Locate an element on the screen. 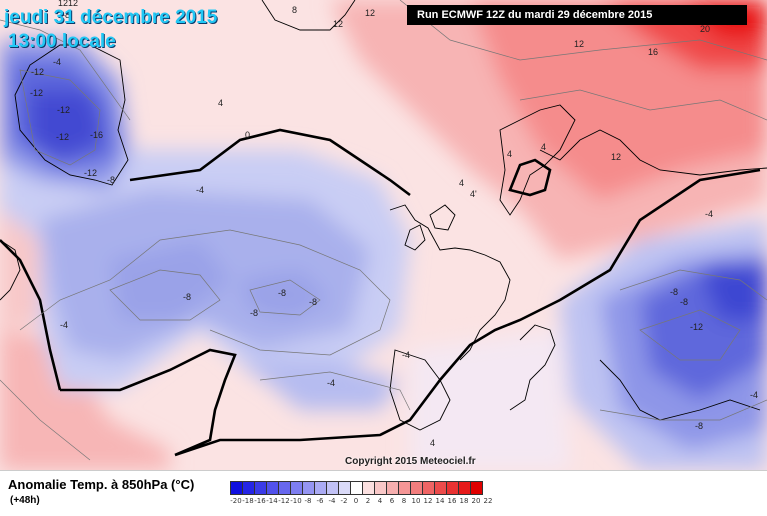  scale-tick-label: -4 is located at coordinates (332, 501).